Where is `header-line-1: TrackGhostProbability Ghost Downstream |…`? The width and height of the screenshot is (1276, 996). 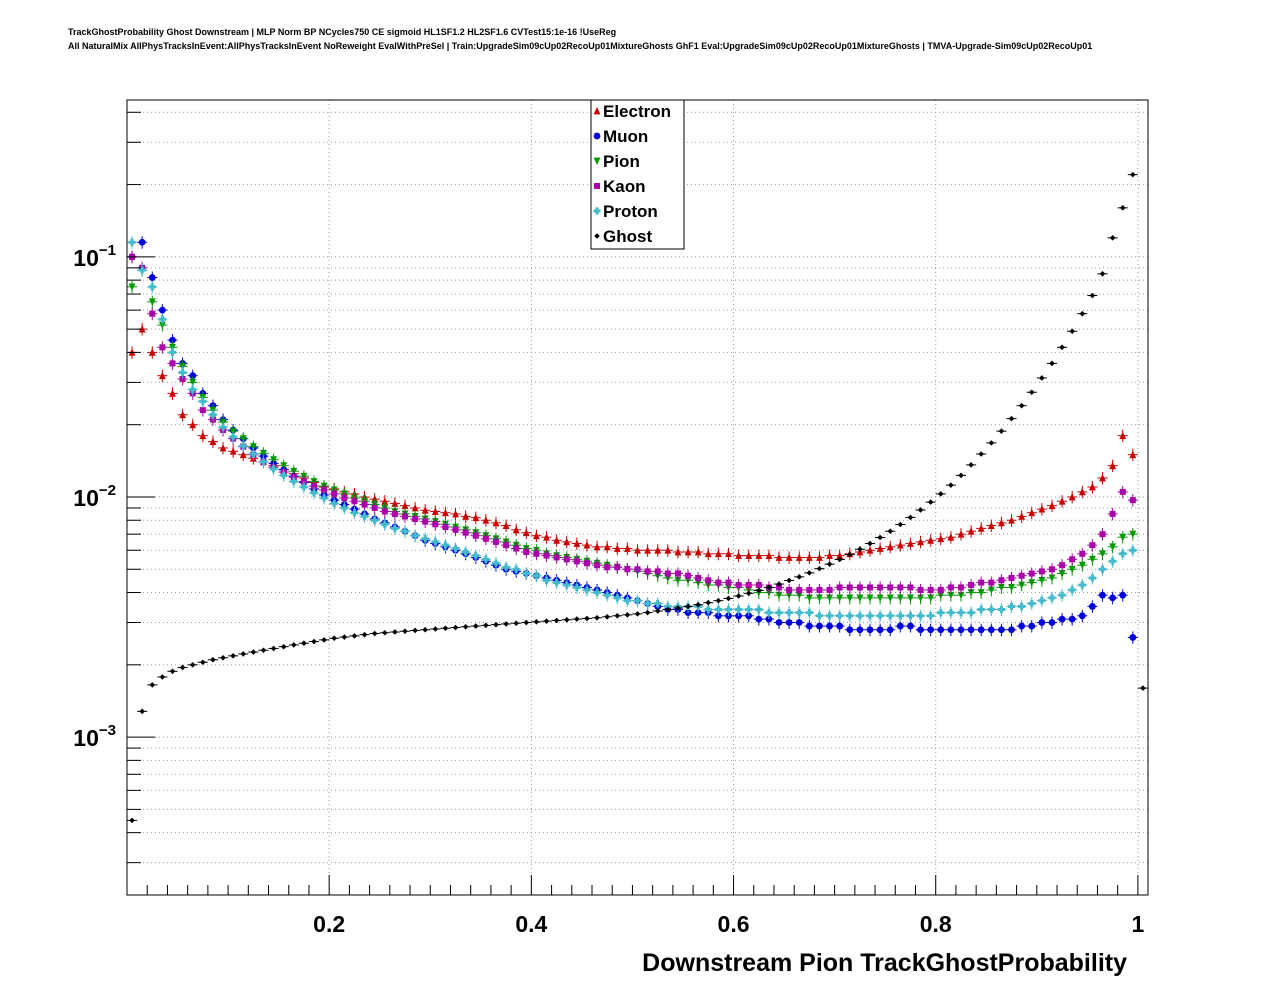 header-line-1: TrackGhostProbability Ghost Downstream |… is located at coordinates (342, 32).